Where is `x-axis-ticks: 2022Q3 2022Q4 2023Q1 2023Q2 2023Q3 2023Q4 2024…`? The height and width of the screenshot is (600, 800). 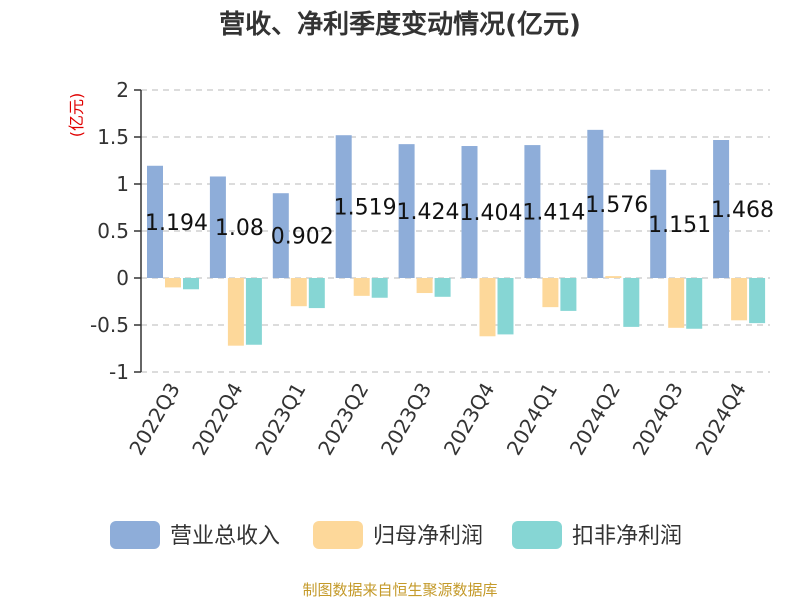
x-axis-ticks: 2022Q3 2022Q4 2023Q1 2023Q2 2023Q3 2023Q4 2024… is located at coordinates (437, 419).